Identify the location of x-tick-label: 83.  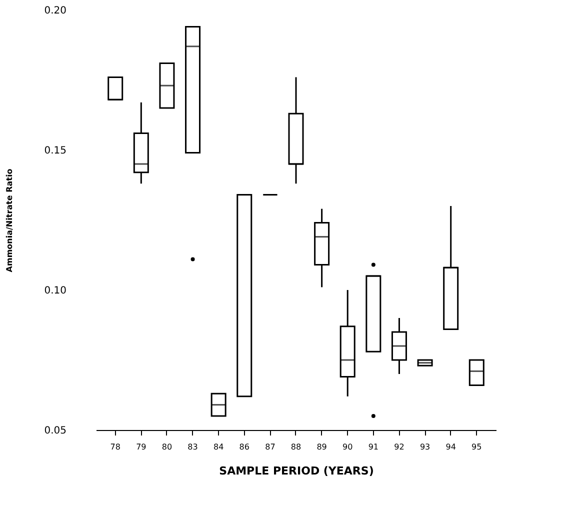
(193, 447).